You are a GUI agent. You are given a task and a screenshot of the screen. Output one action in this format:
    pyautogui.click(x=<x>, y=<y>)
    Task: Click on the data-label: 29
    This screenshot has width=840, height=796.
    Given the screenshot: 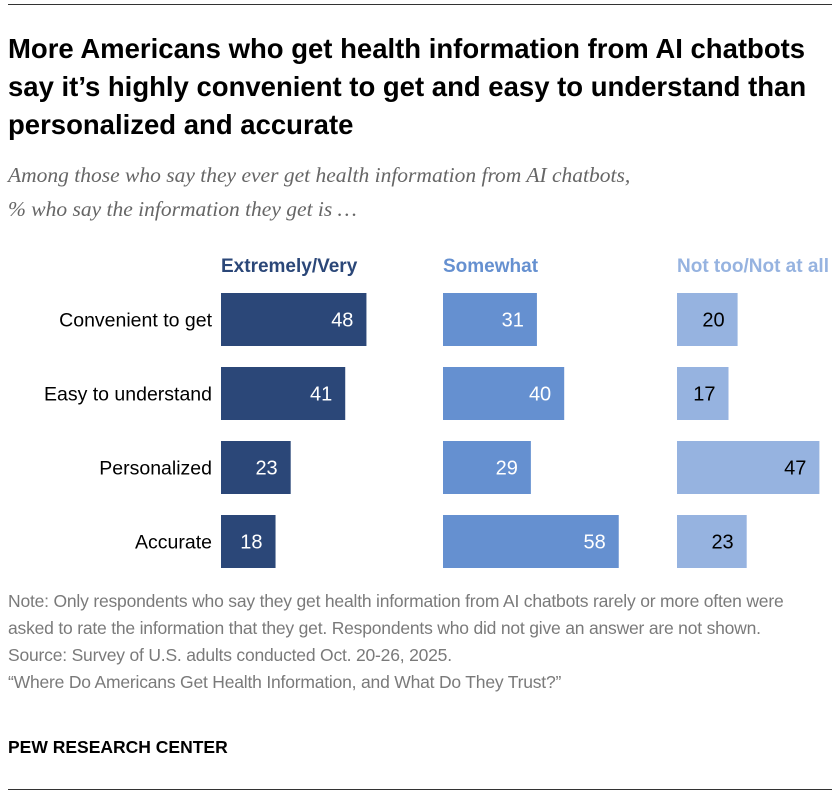 What is the action you would take?
    pyautogui.click(x=507, y=469)
    